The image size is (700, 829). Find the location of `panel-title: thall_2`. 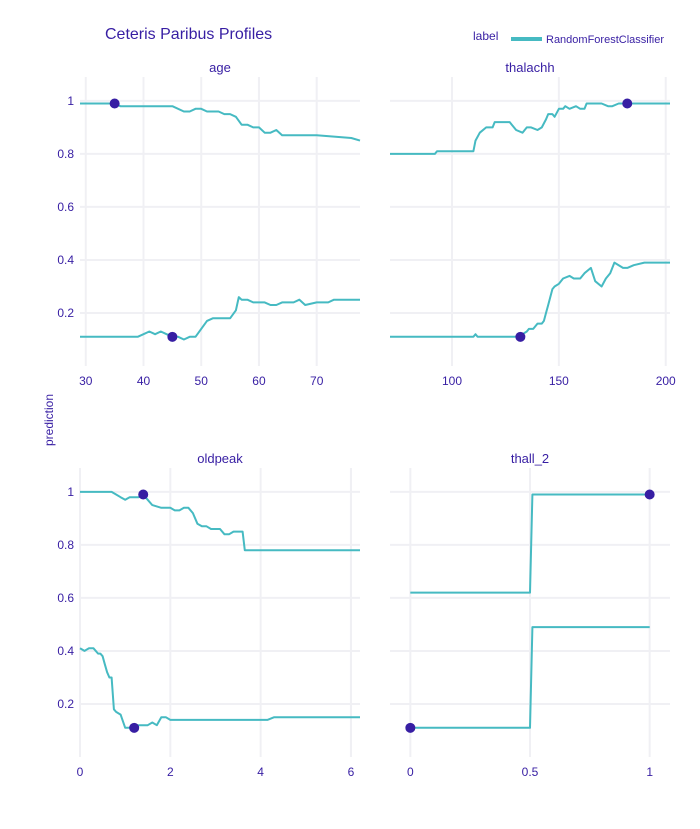

panel-title: thall_2 is located at coordinates (530, 458).